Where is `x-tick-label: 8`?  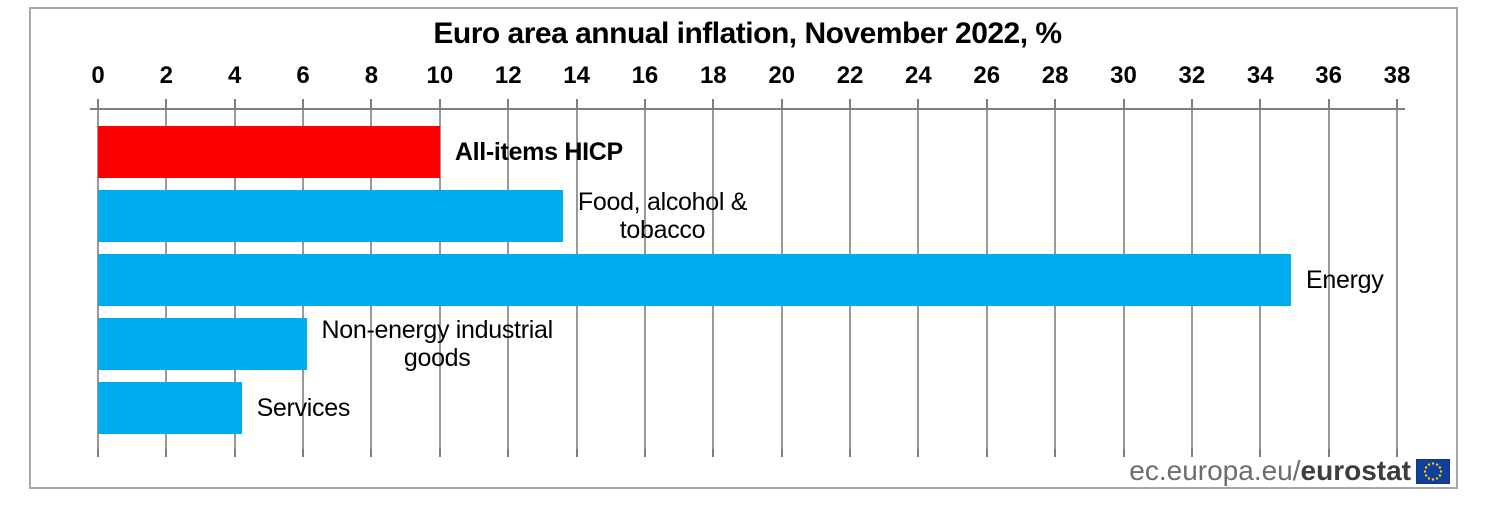 x-tick-label: 8 is located at coordinates (371, 75).